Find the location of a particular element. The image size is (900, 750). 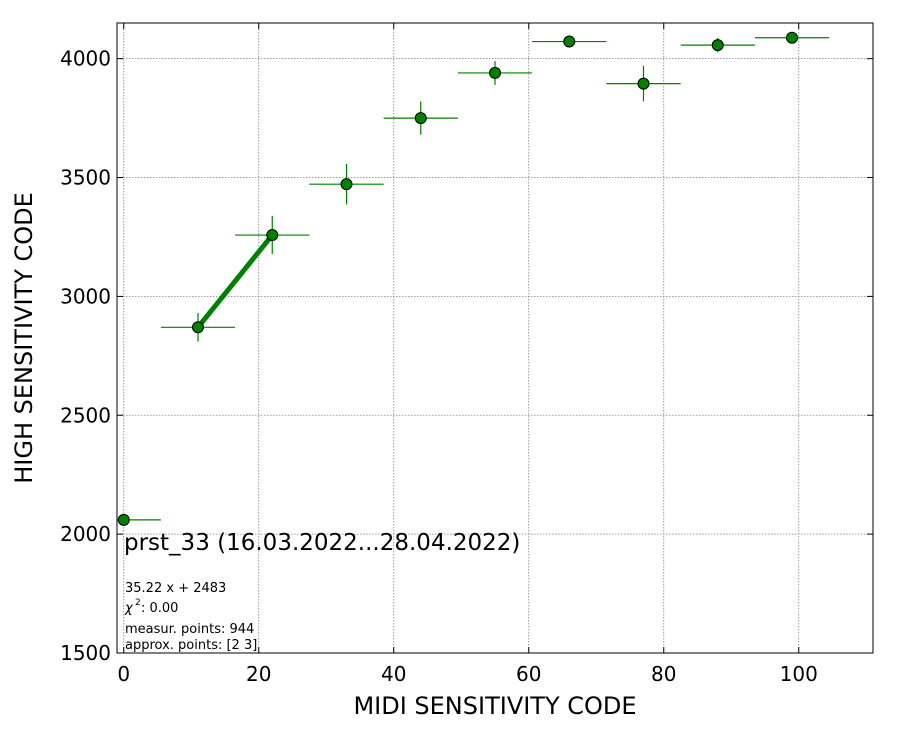

y-tick-label: 2000 is located at coordinates (85, 534).